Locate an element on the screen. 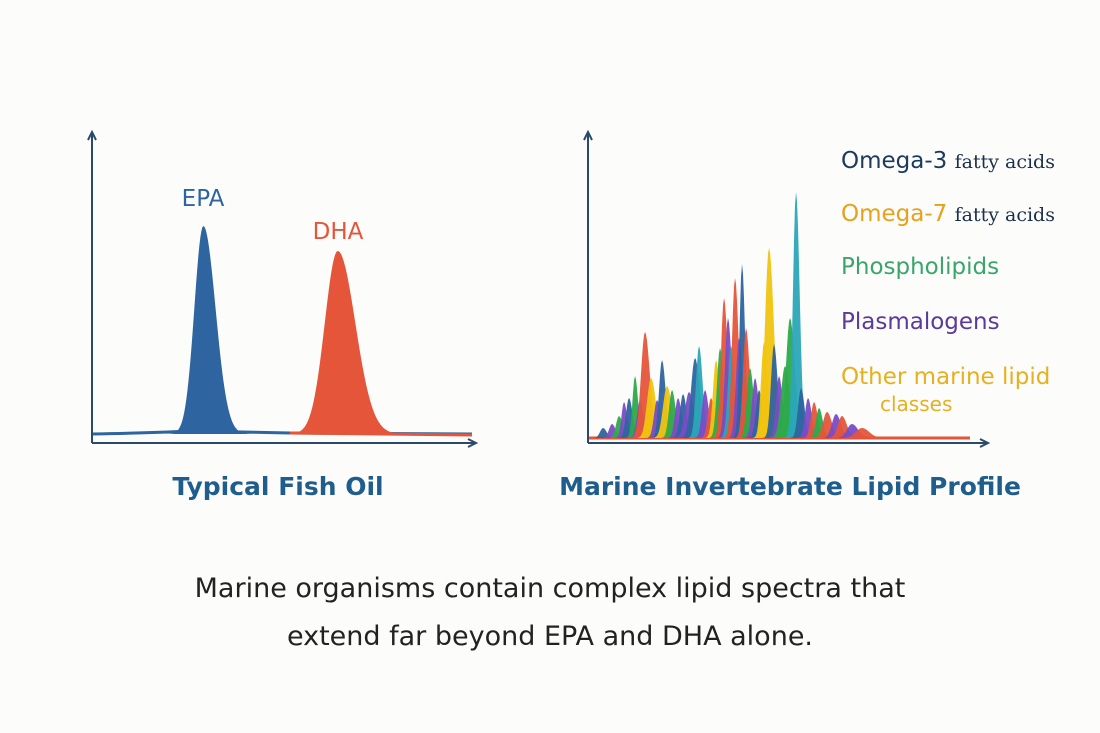  legend-other-marine-lipid-line2: classes is located at coordinates (916, 404).